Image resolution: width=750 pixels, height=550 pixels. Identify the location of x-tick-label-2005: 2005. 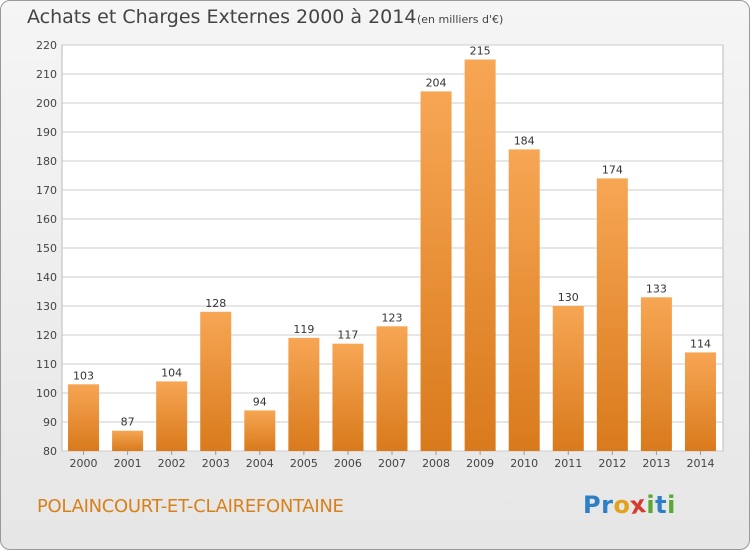
(304, 463).